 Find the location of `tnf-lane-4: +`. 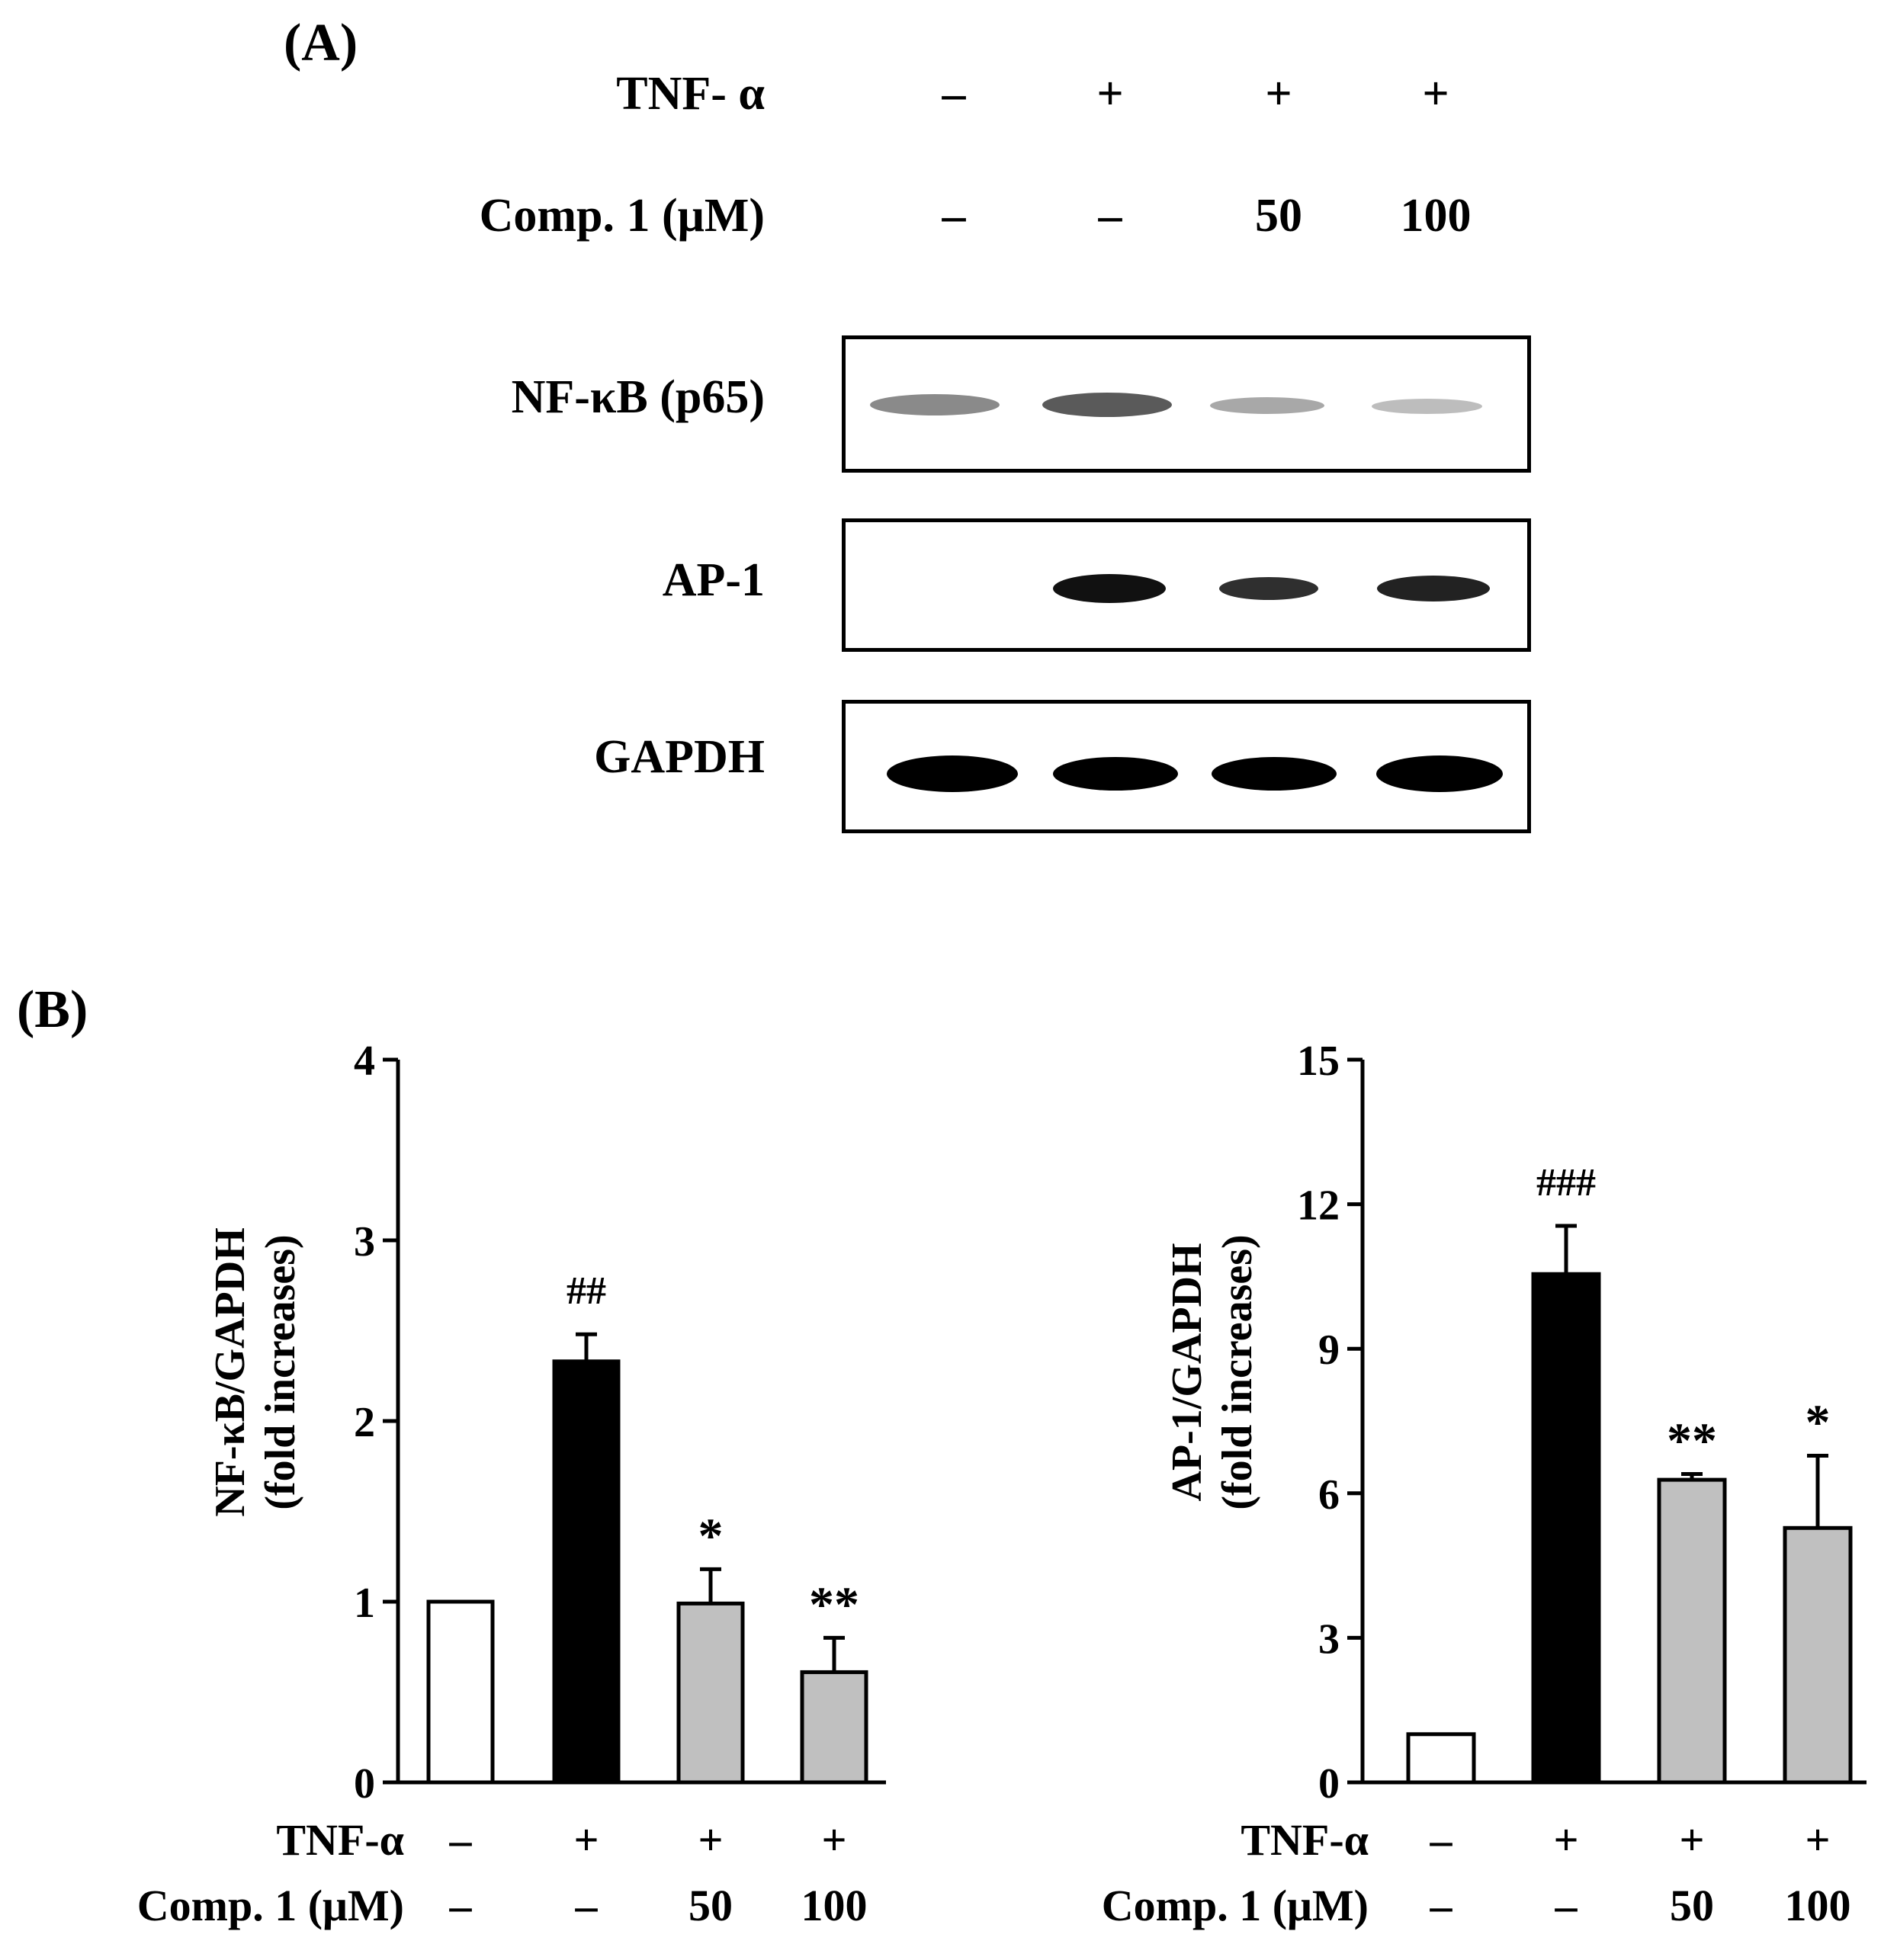

tnf-lane-4: + is located at coordinates (1435, 94).